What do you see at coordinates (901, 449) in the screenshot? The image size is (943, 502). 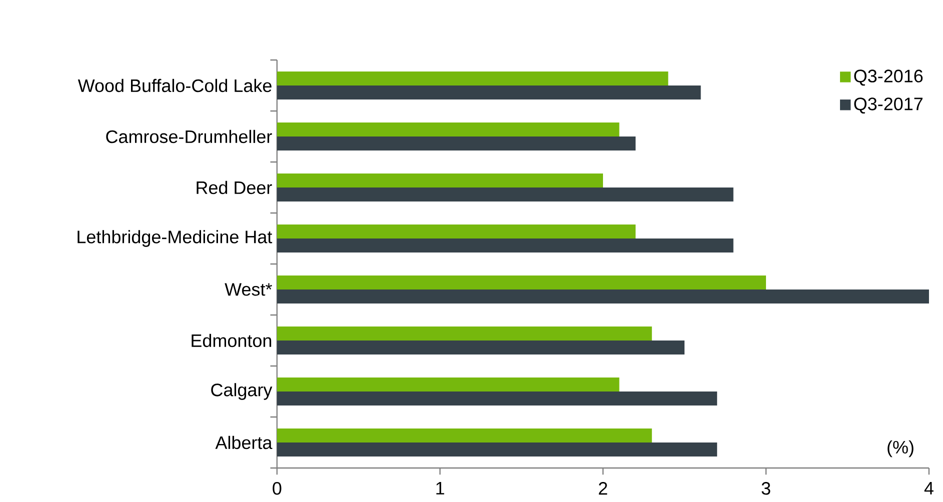 I see `annotation: (%)` at bounding box center [901, 449].